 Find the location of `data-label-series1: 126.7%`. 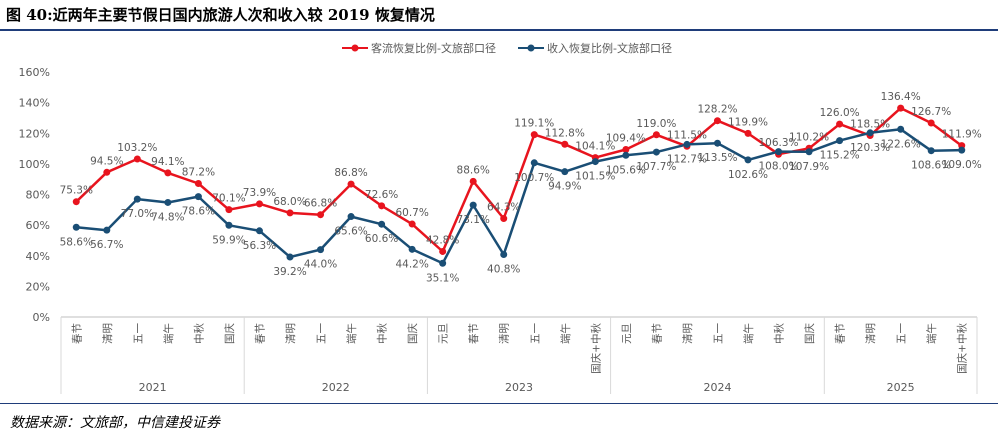

data-label-series1: 126.7% is located at coordinates (931, 112).